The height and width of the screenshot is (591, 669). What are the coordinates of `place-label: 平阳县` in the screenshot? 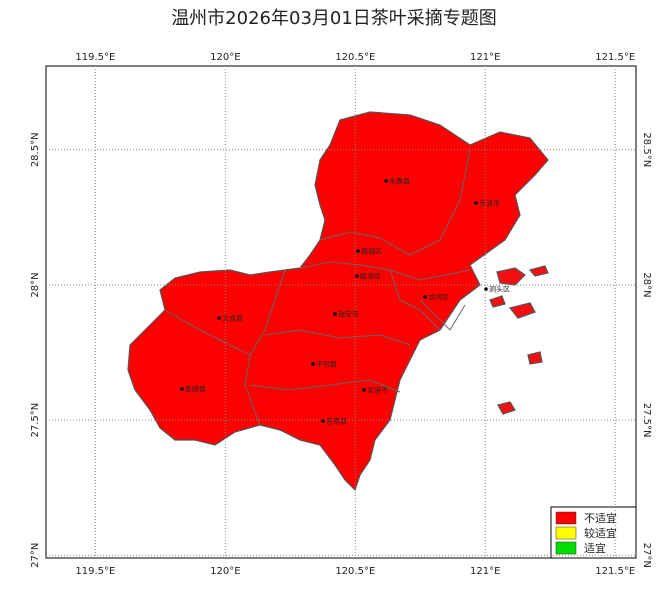 It's located at (326, 364).